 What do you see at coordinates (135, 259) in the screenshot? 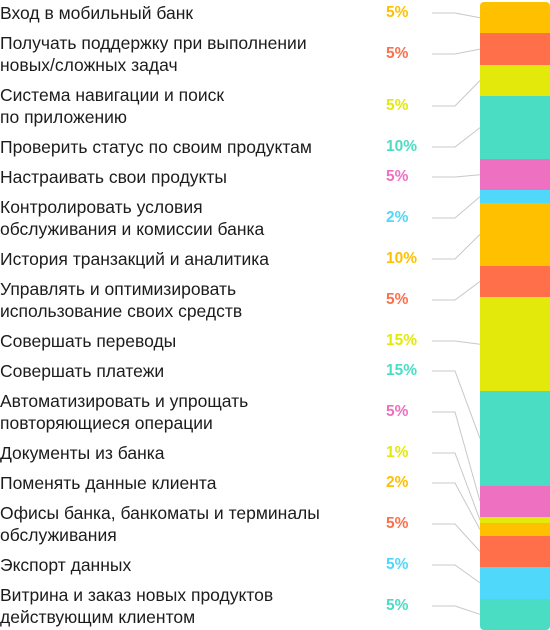
I see `category-label: История транзакций и аналитика` at bounding box center [135, 259].